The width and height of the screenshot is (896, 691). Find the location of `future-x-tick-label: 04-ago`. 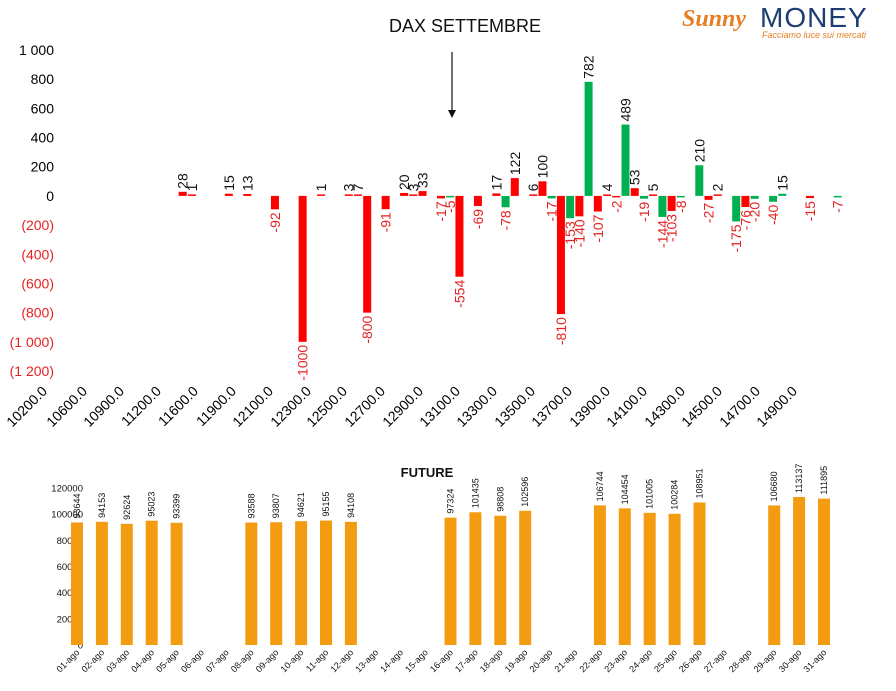

future-x-tick-label: 04-ago is located at coordinates (142, 660).